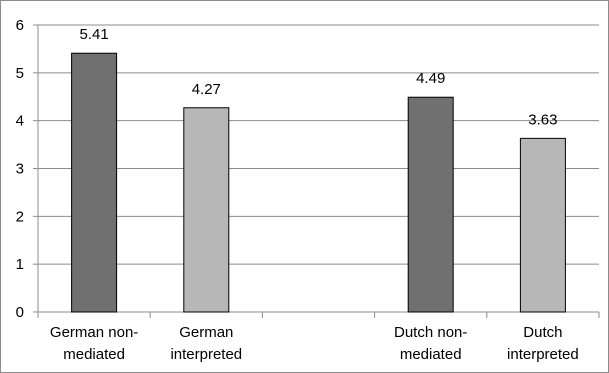 Image resolution: width=609 pixels, height=373 pixels. What do you see at coordinates (20, 121) in the screenshot?
I see `y-tick-label: 4` at bounding box center [20, 121].